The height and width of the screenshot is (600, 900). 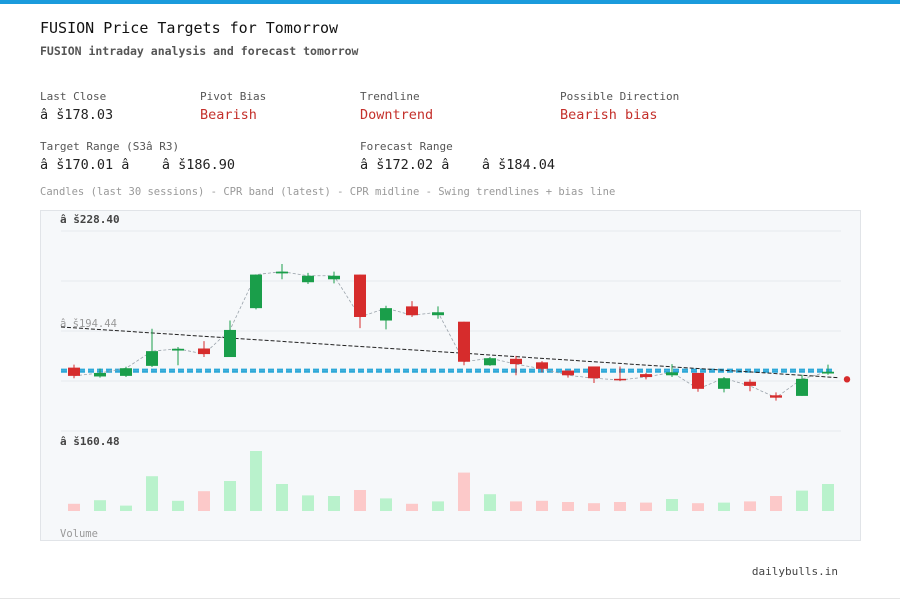 What do you see at coordinates (228, 115) in the screenshot?
I see `stat-pivot-bias-value: Bearish` at bounding box center [228, 115].